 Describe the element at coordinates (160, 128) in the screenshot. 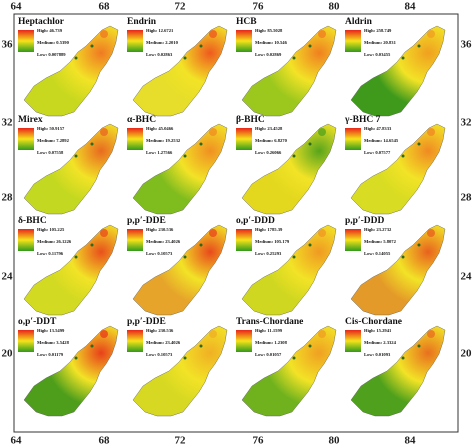

I see `legend-high: High: 45.0466` at that location.